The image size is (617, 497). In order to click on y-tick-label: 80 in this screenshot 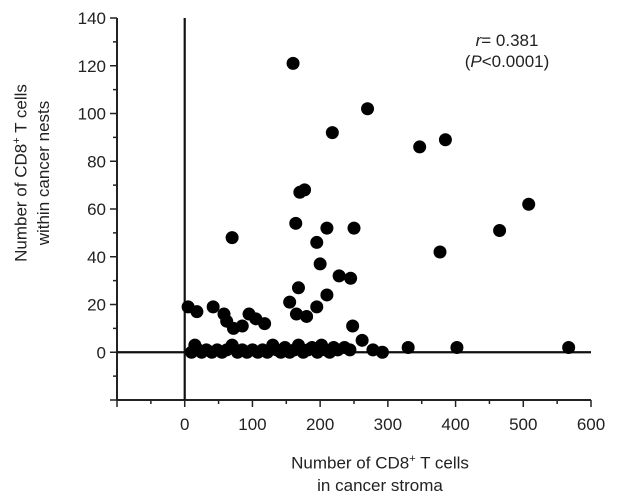, I will do `click(96, 161)`.